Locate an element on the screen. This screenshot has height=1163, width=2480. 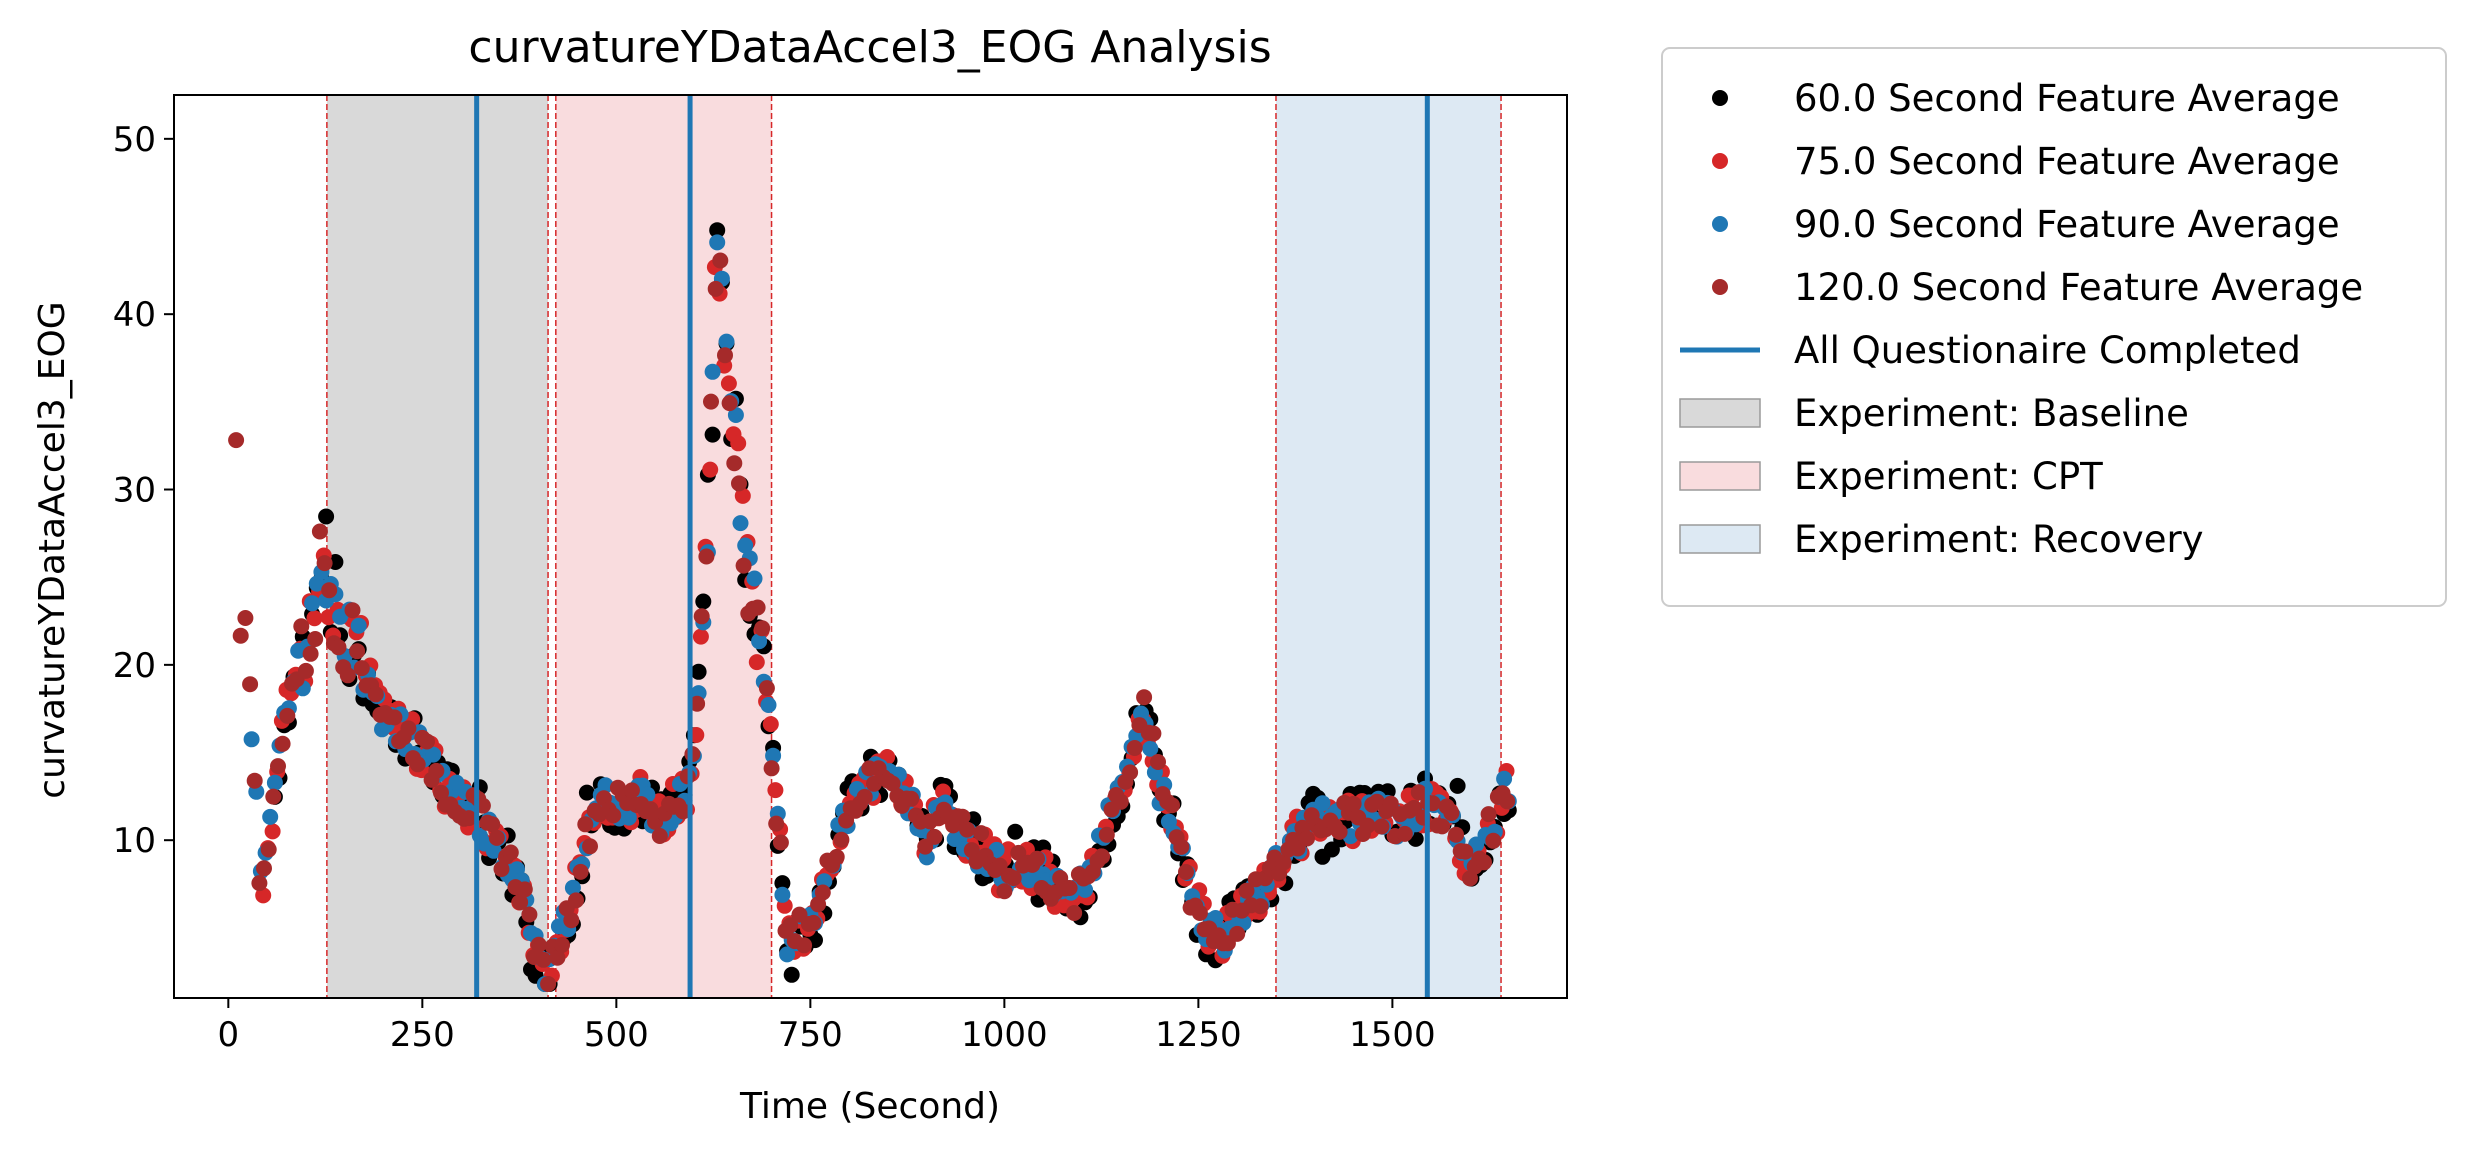
legend-label: Experiment: CPT is located at coordinates (1948, 476).